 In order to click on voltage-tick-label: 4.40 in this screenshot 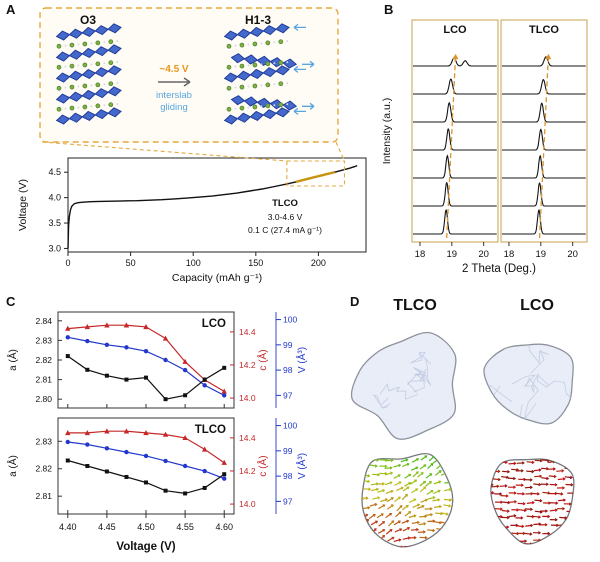, I will do `click(68, 527)`.